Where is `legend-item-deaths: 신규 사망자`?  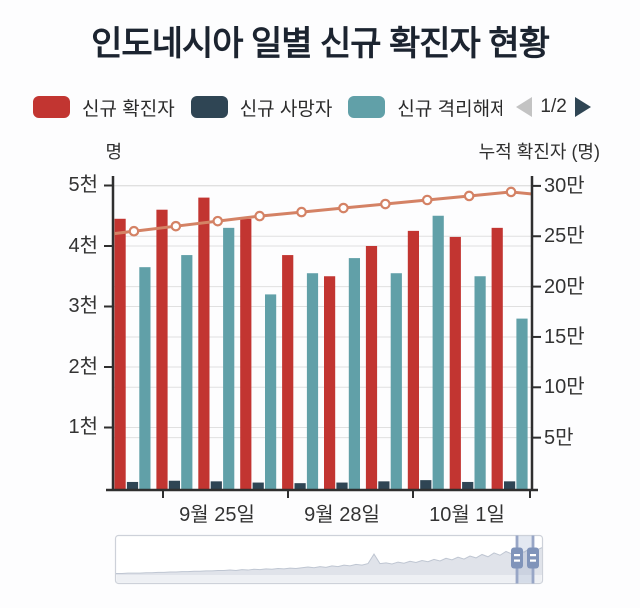 legend-item-deaths: 신규 사망자 is located at coordinates (261, 107).